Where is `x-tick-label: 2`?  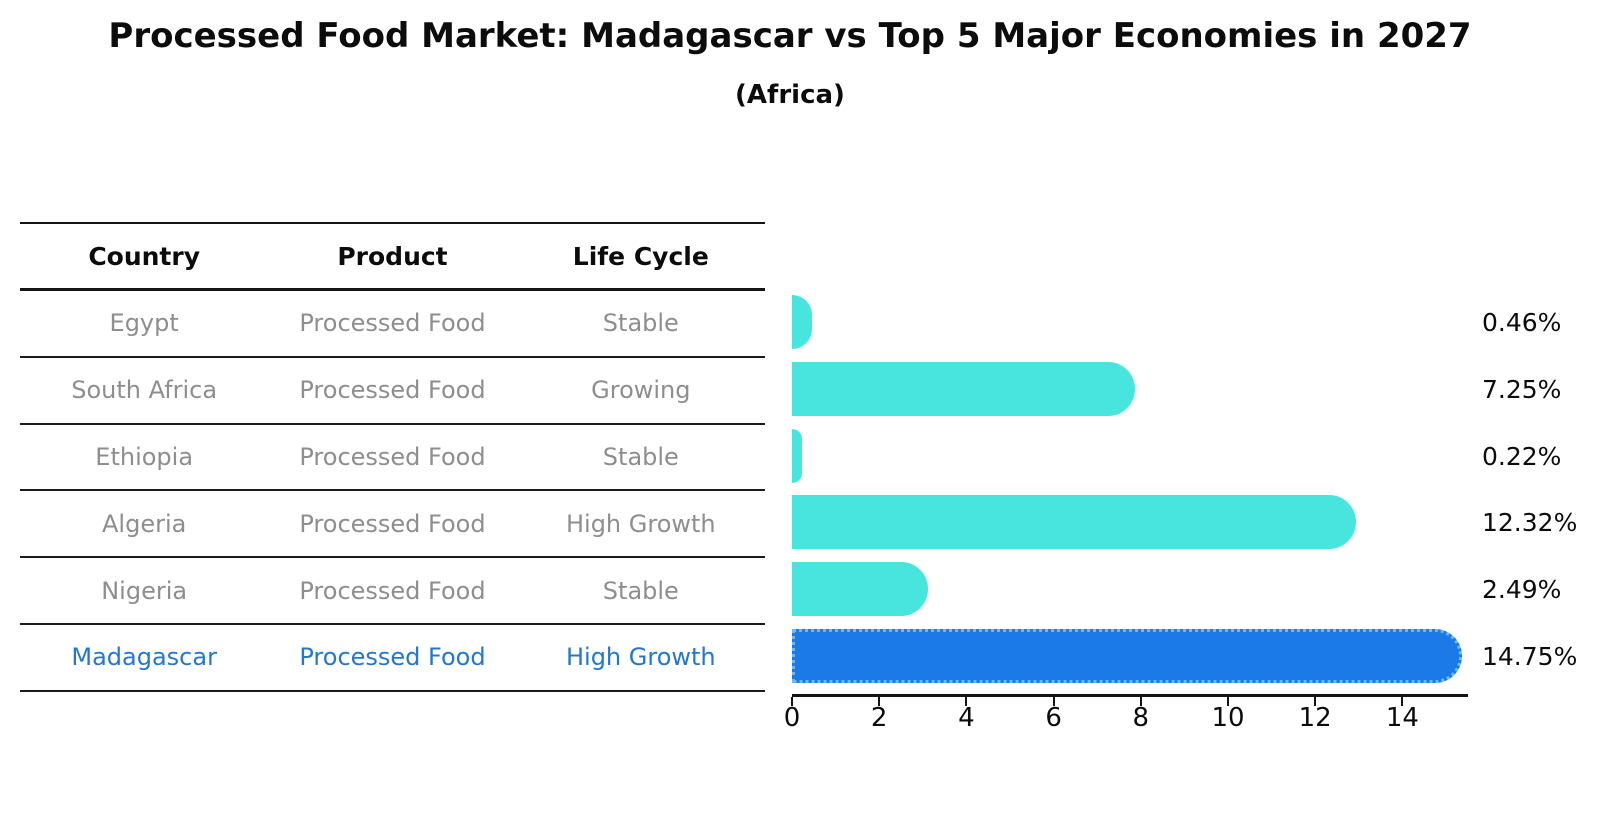 x-tick-label: 2 is located at coordinates (879, 718).